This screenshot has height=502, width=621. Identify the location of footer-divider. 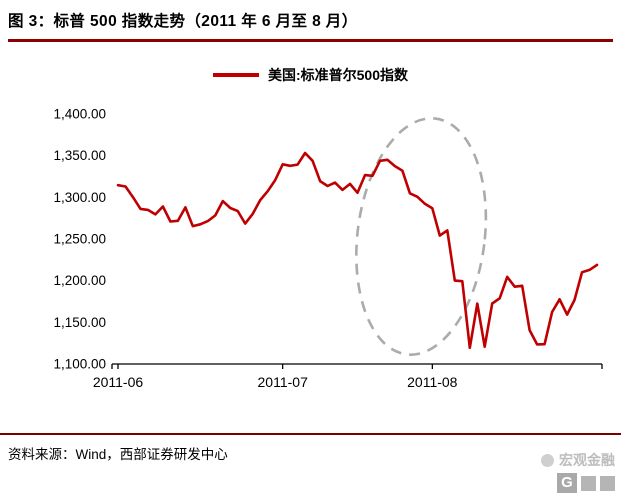
(310, 434).